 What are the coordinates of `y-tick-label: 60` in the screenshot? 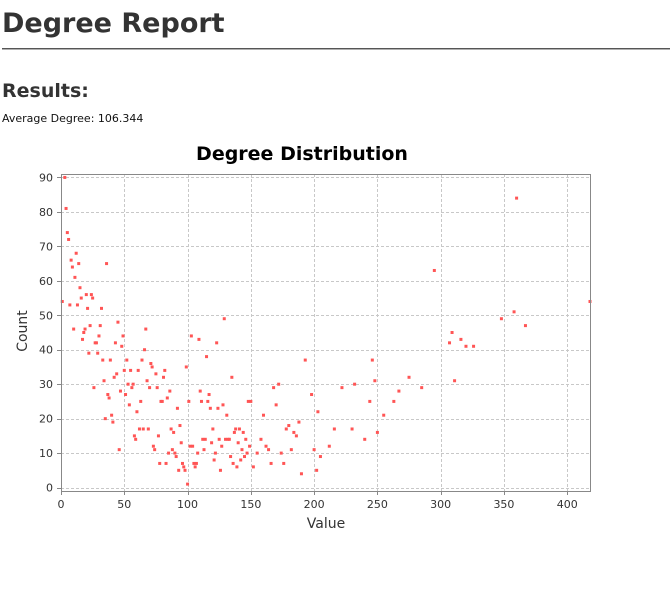 It's located at (46, 281).